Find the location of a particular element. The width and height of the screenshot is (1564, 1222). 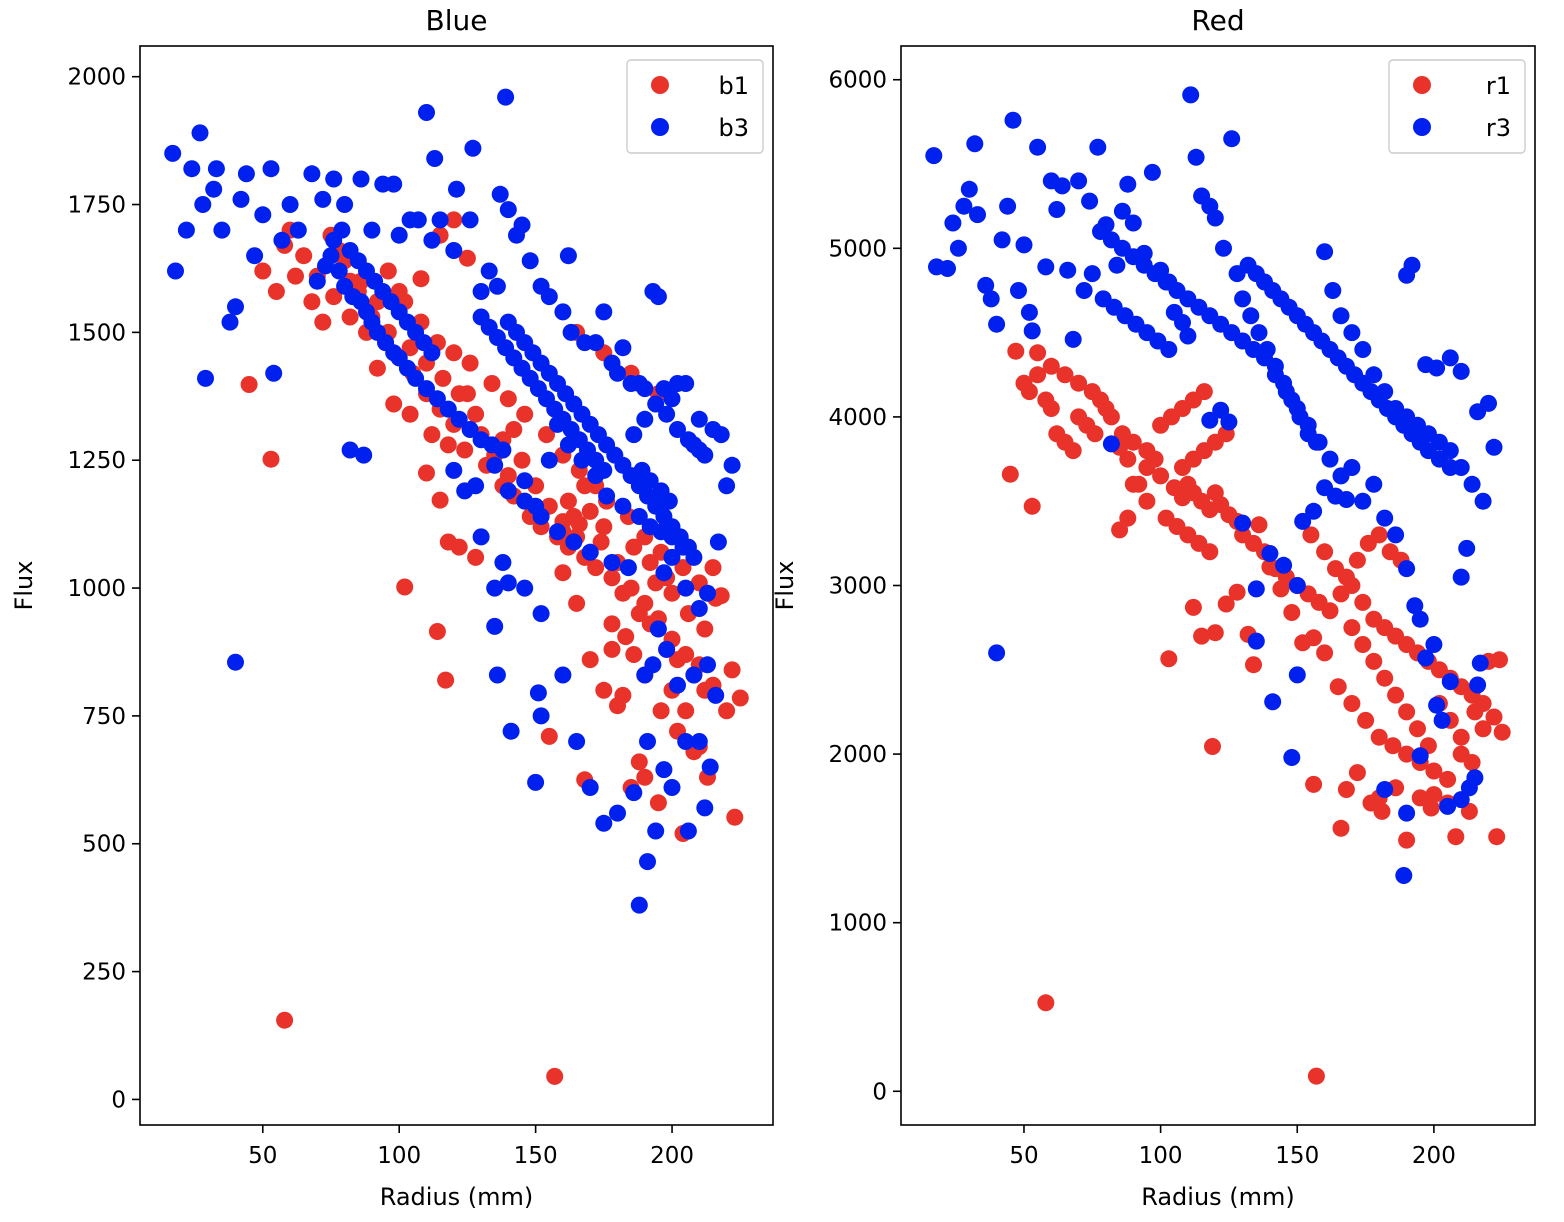

y-tick-label: 1500 is located at coordinates (96, 333).